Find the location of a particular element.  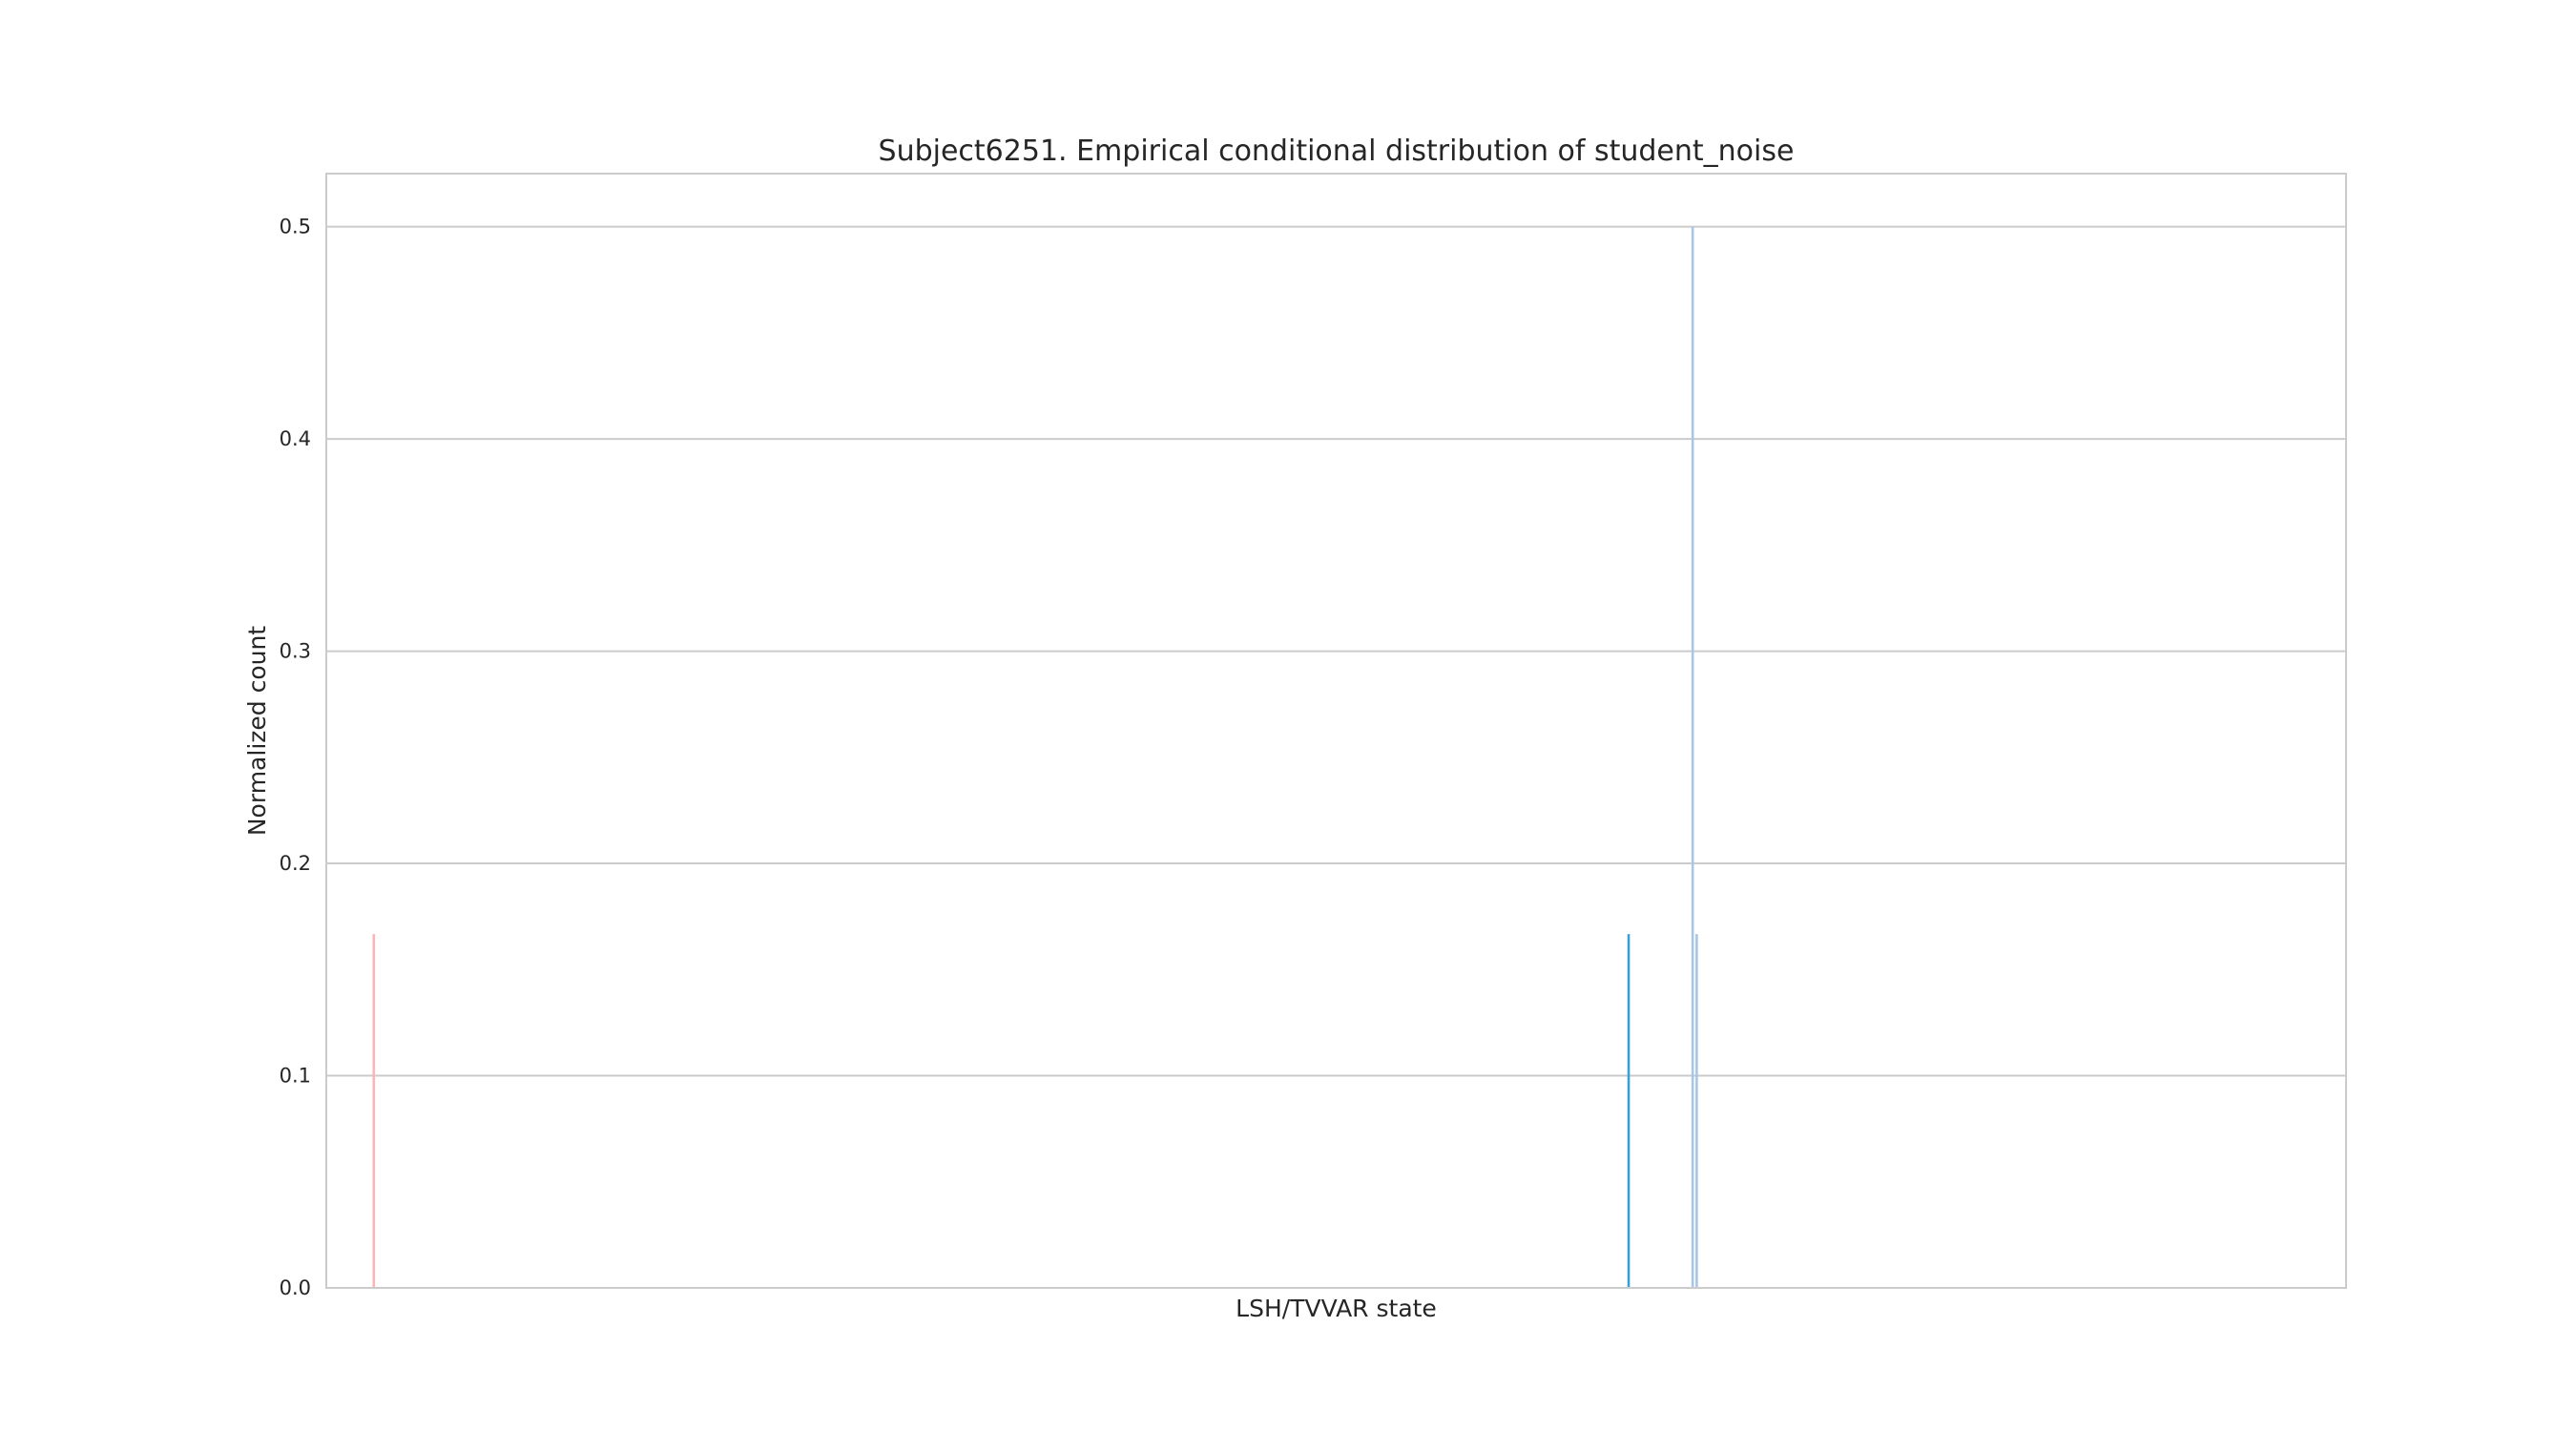

y-tick-labels: 0.0 0.1 0.2 0.3 0.4 0.5 is located at coordinates (295, 757).